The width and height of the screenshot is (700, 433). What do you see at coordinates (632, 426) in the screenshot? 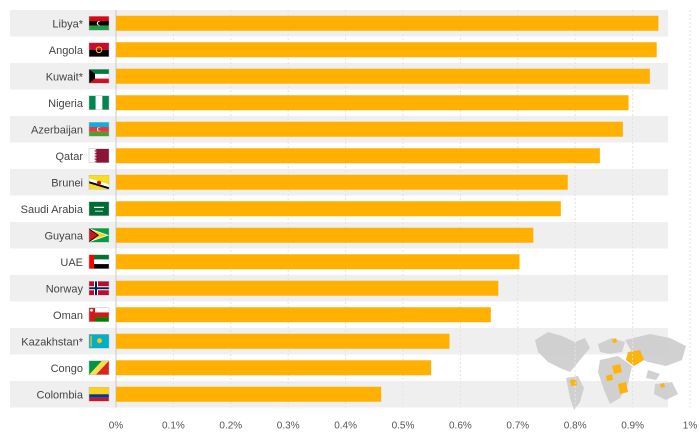
I see `x-tick-label: 0.9%` at bounding box center [632, 426].